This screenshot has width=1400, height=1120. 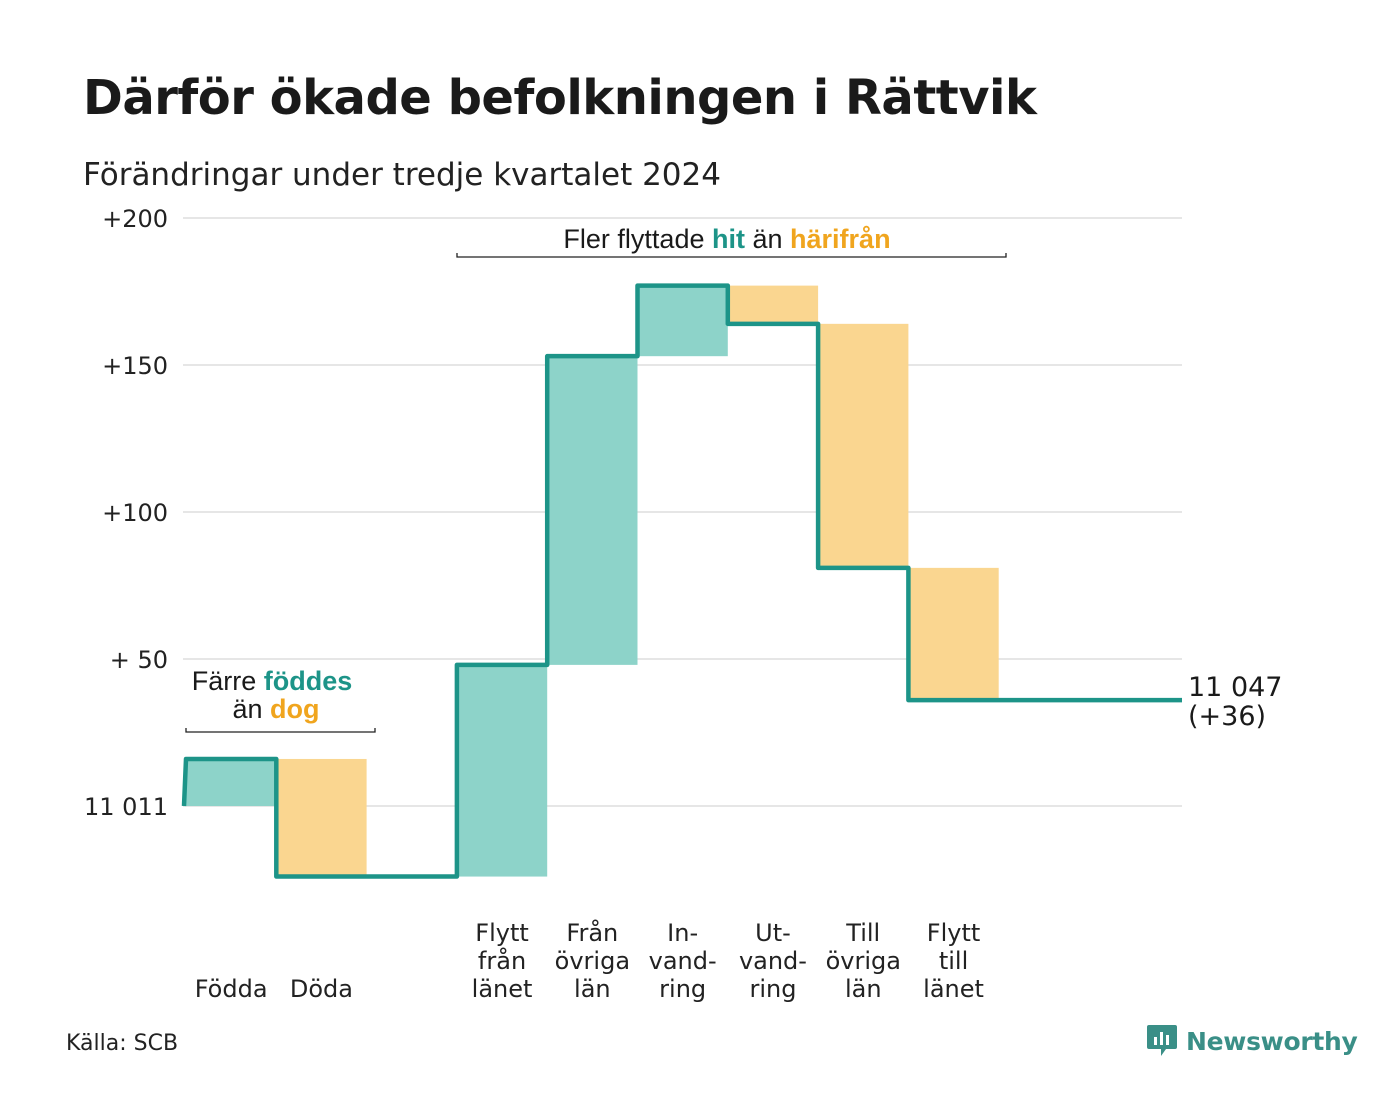 I want to click on category-label: från, so click(x=502, y=960).